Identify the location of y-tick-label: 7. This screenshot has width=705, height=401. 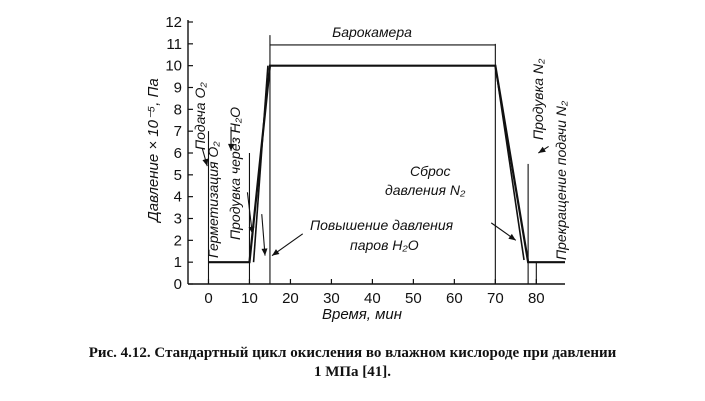
(178, 131).